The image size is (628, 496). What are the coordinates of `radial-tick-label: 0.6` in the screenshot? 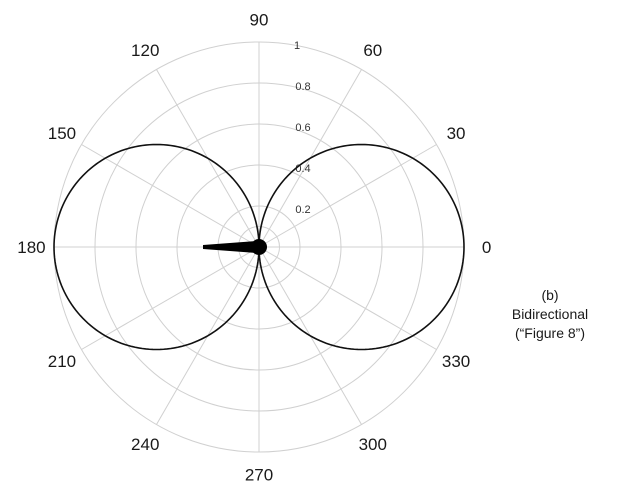 It's located at (302, 128).